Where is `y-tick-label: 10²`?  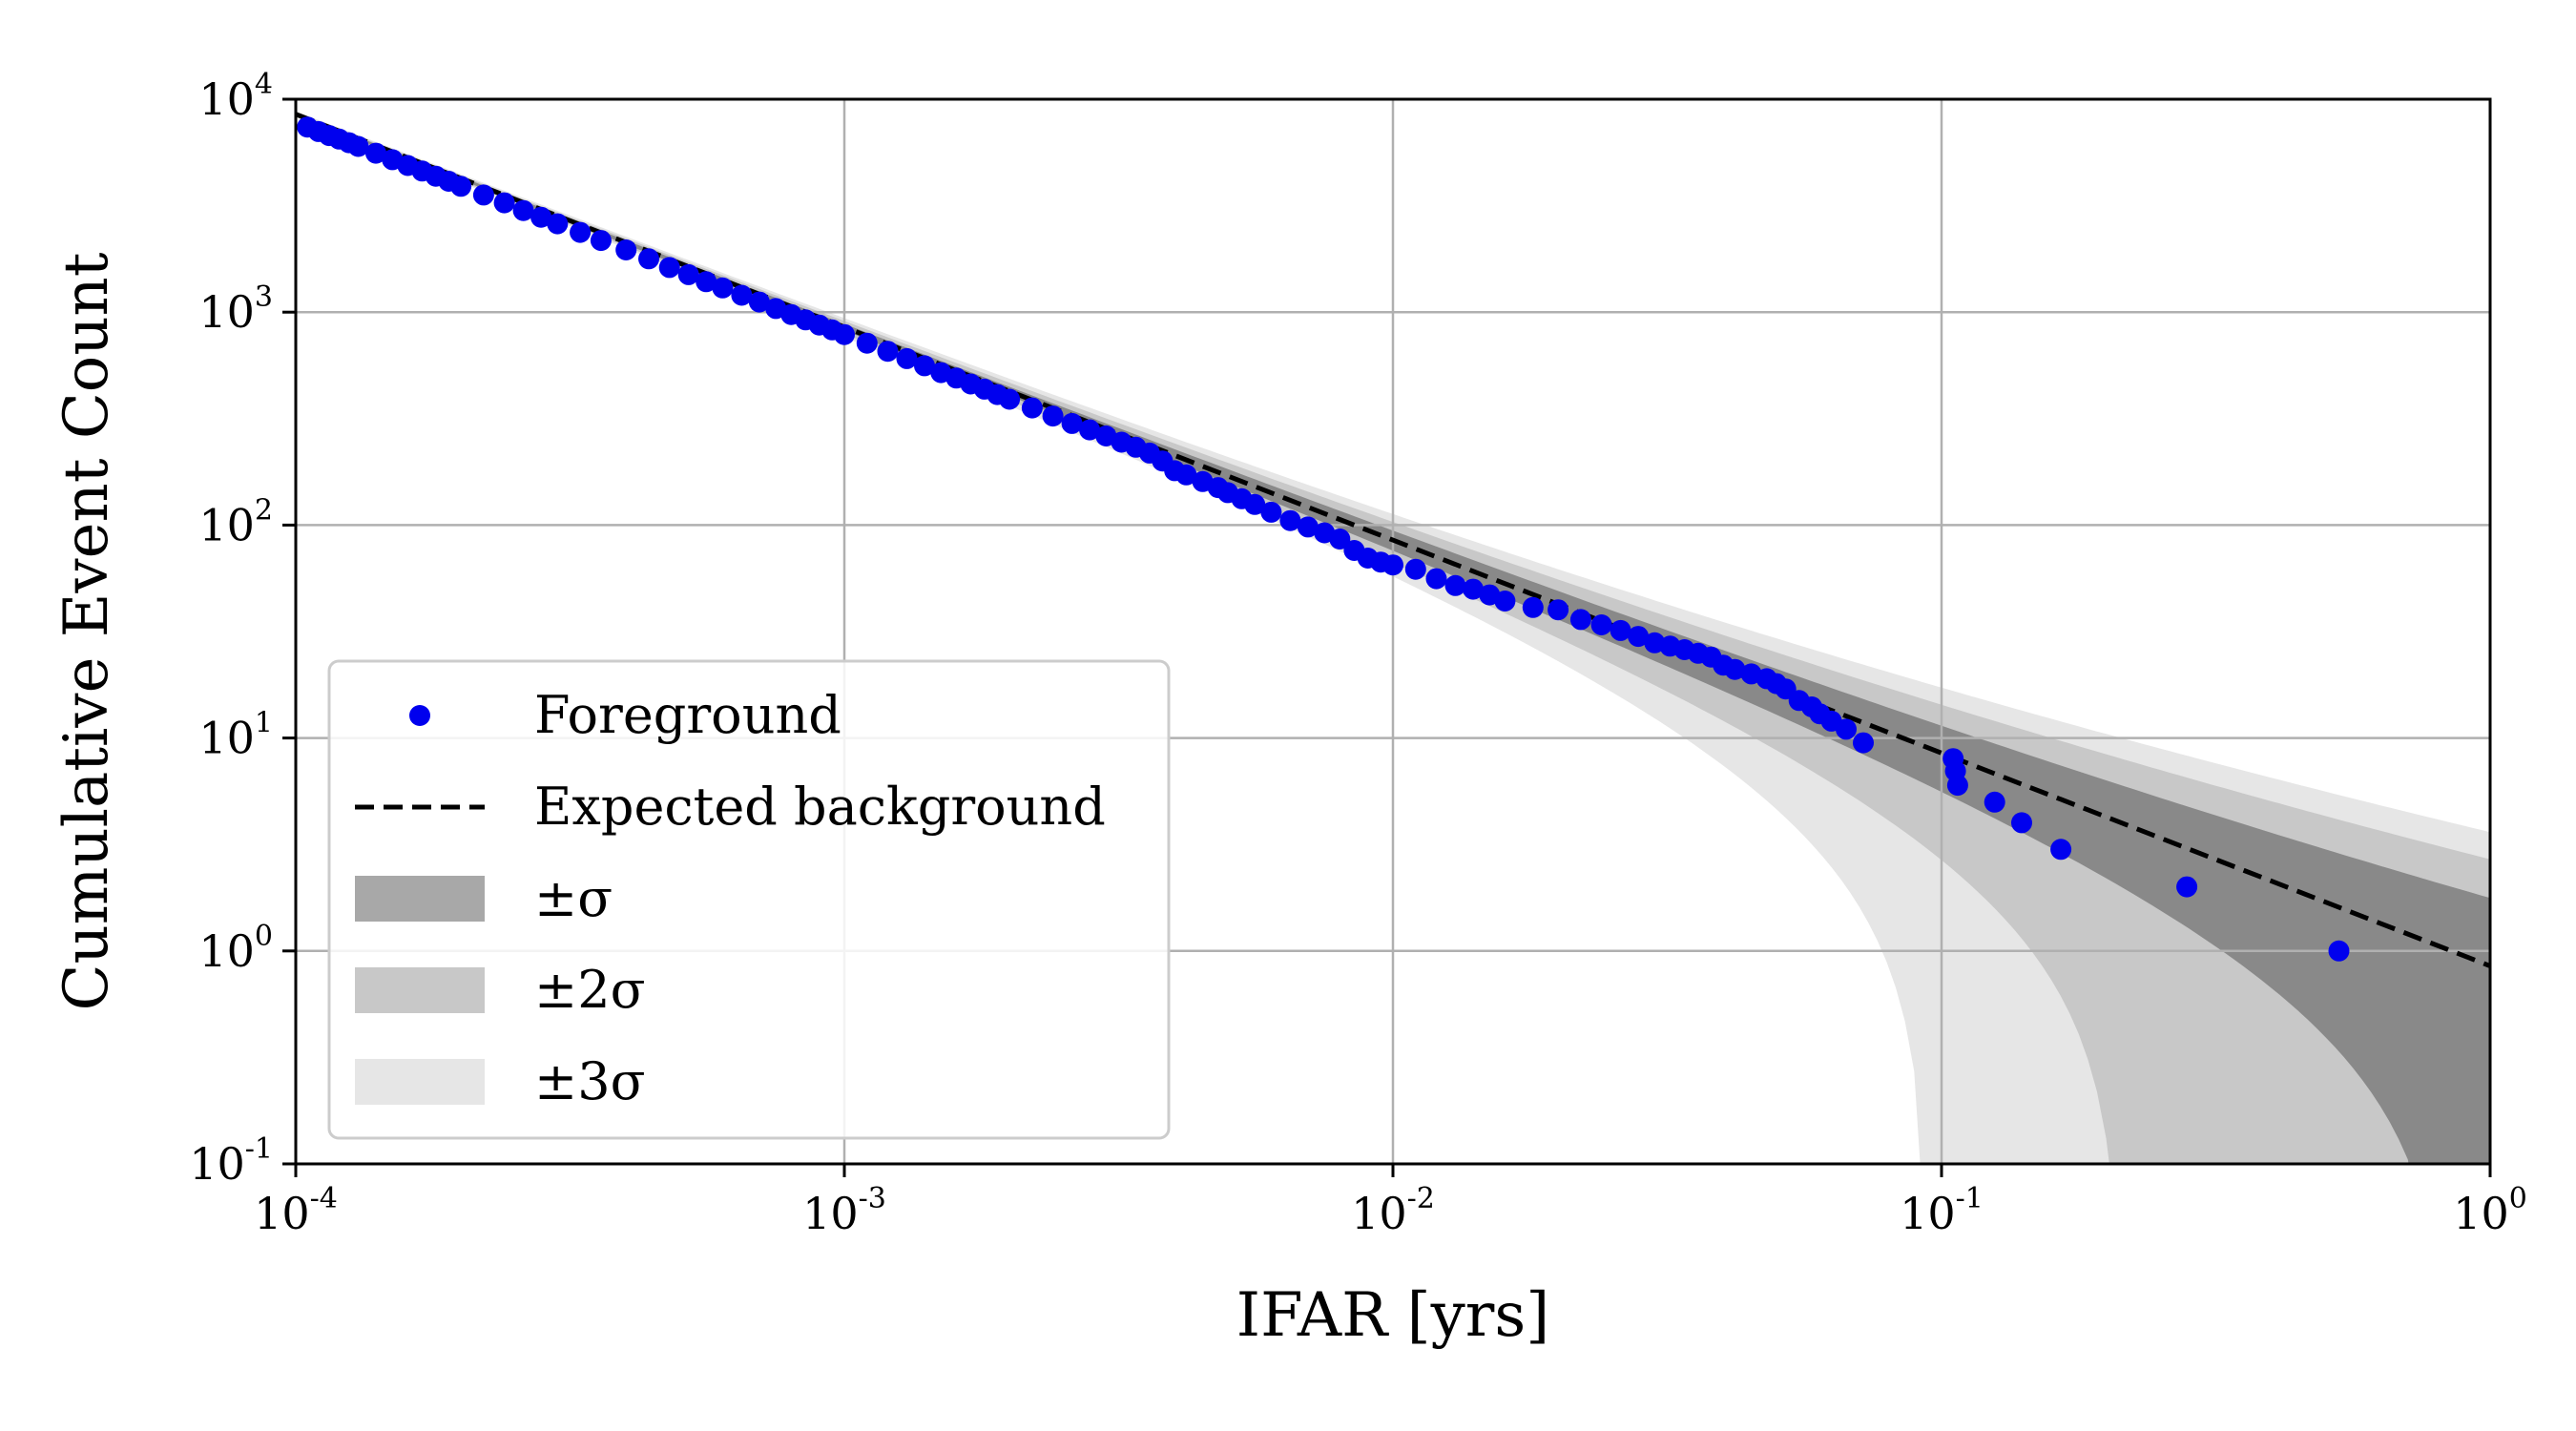 y-tick-label: 10² is located at coordinates (235, 521).